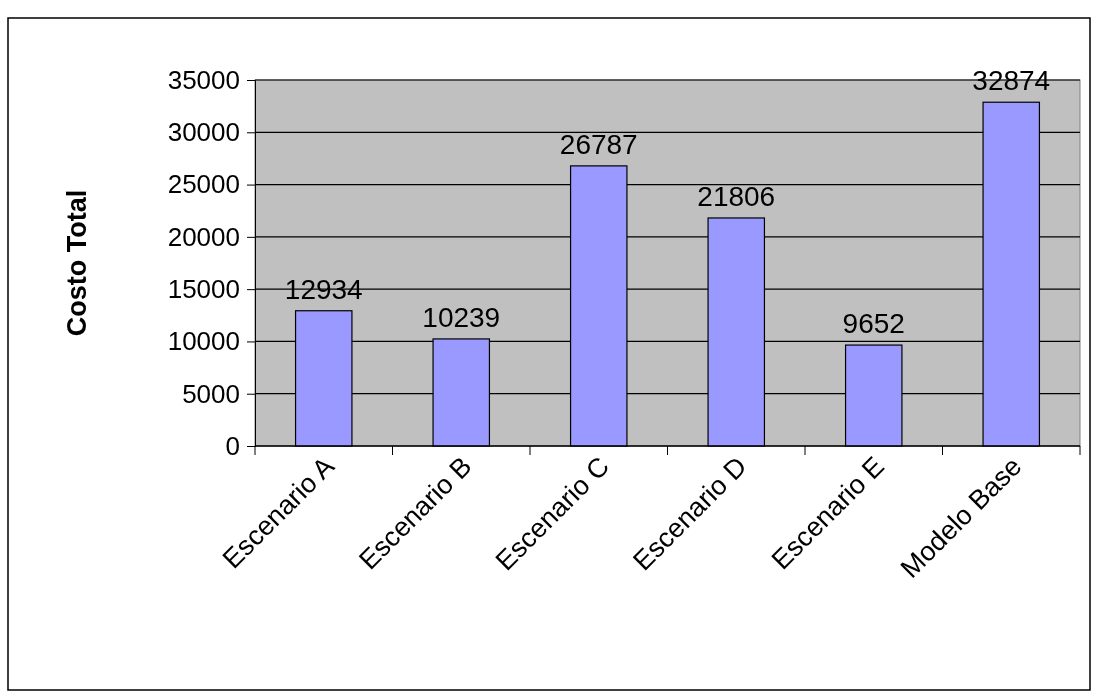  Describe the element at coordinates (598, 144) in the screenshot. I see `data-label: 26787` at that location.